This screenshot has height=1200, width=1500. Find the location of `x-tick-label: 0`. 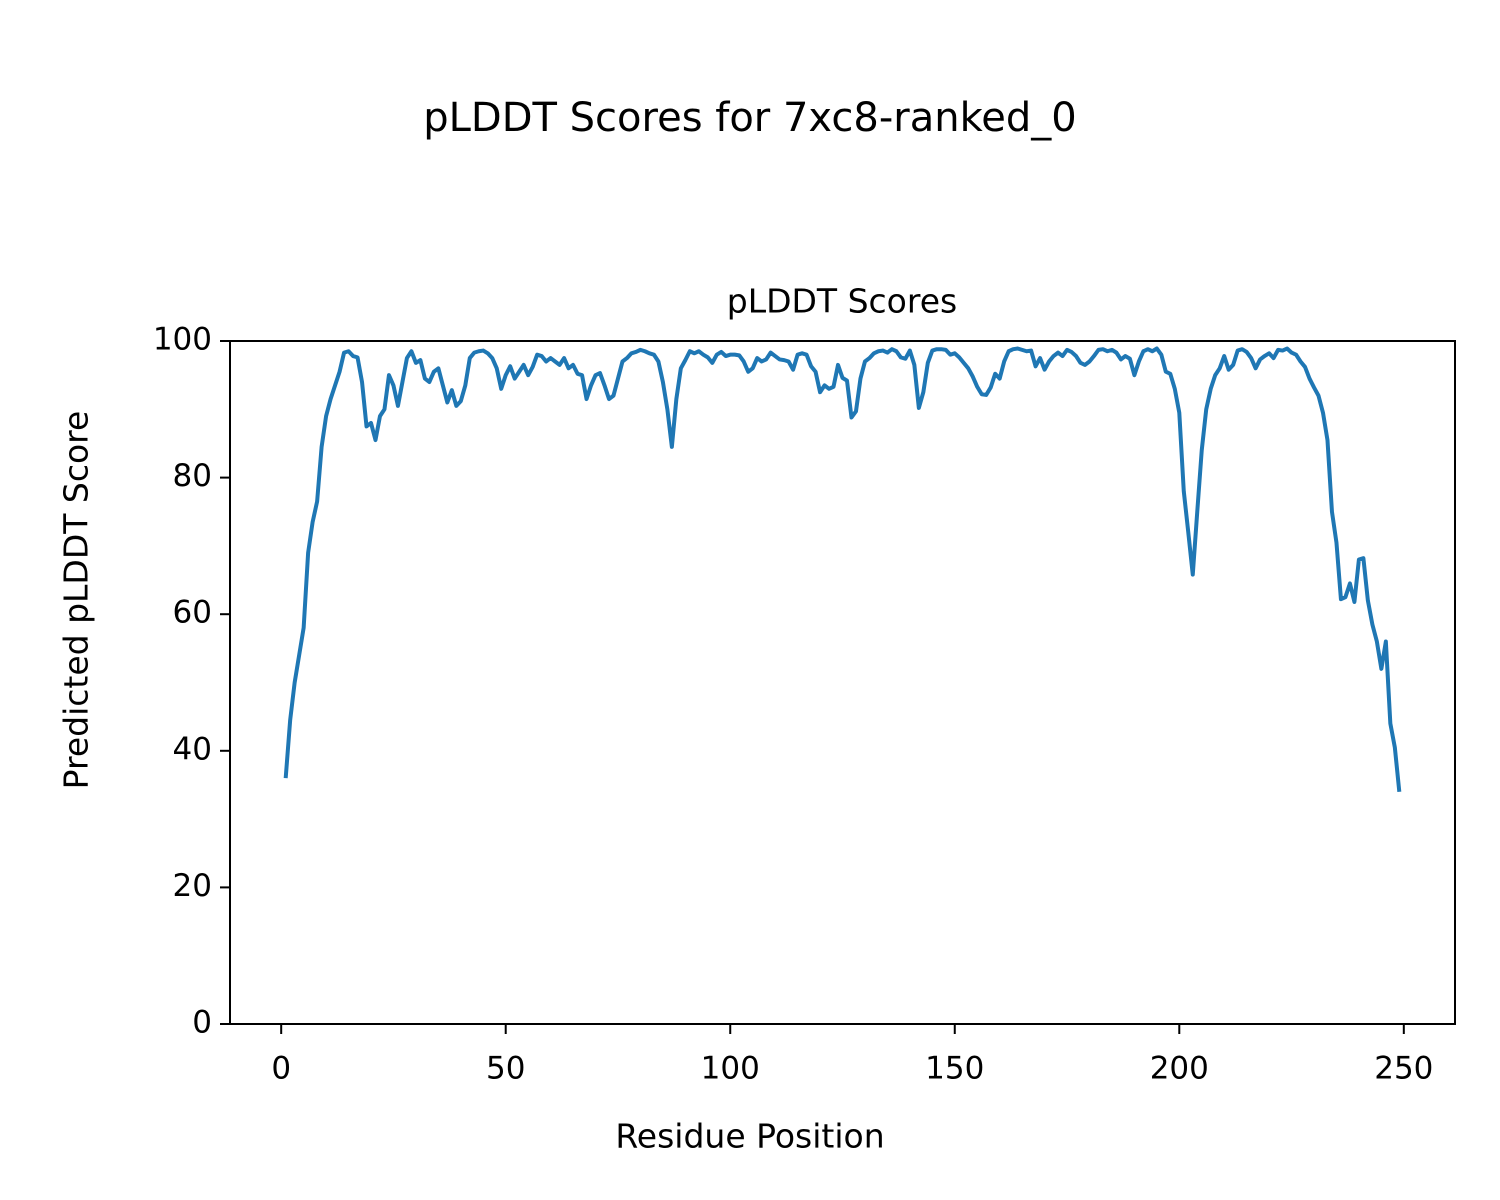

x-tick-label: 0 is located at coordinates (281, 1069).